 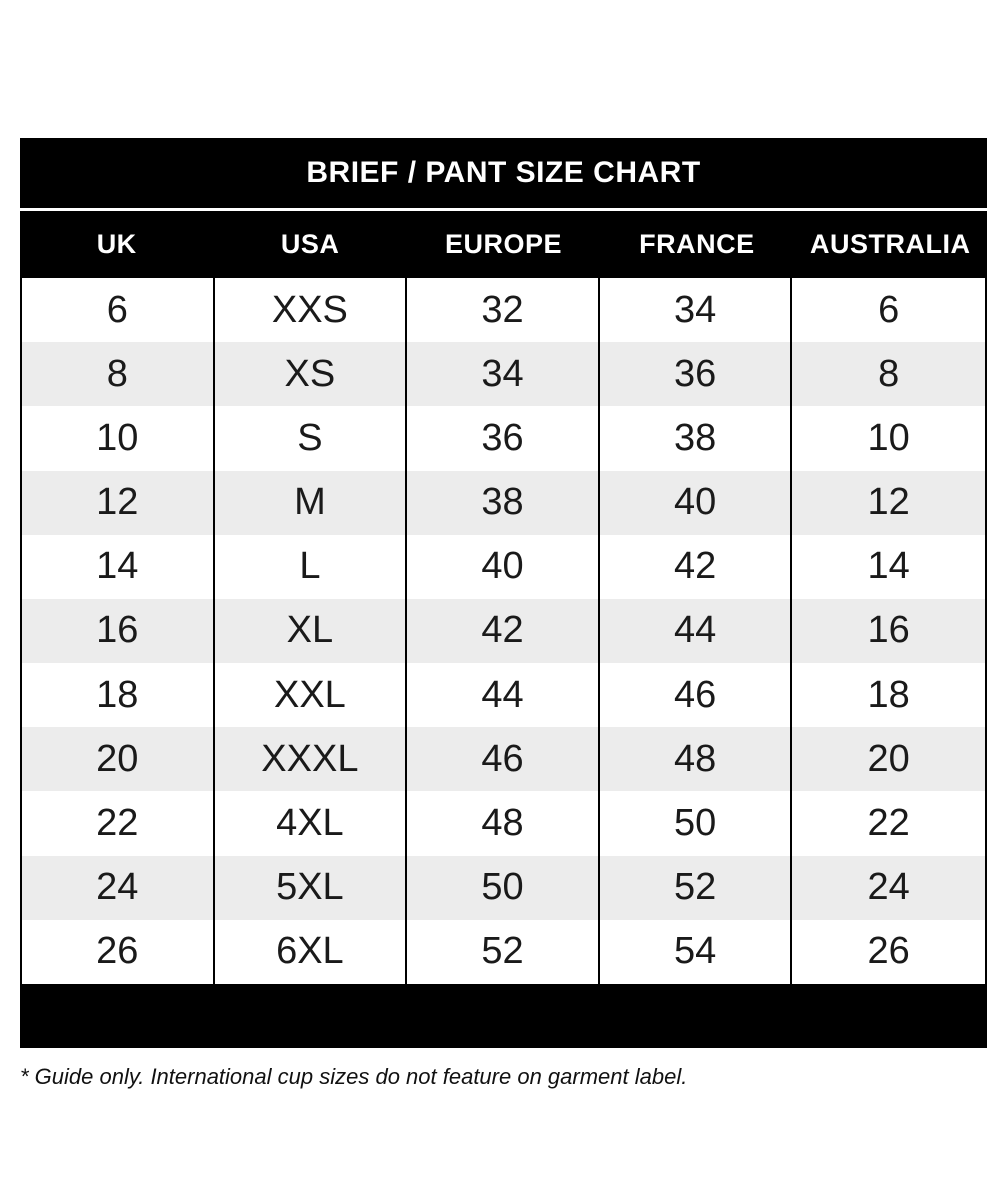 I want to click on column-header-france: FRANCE, so click(x=697, y=244).